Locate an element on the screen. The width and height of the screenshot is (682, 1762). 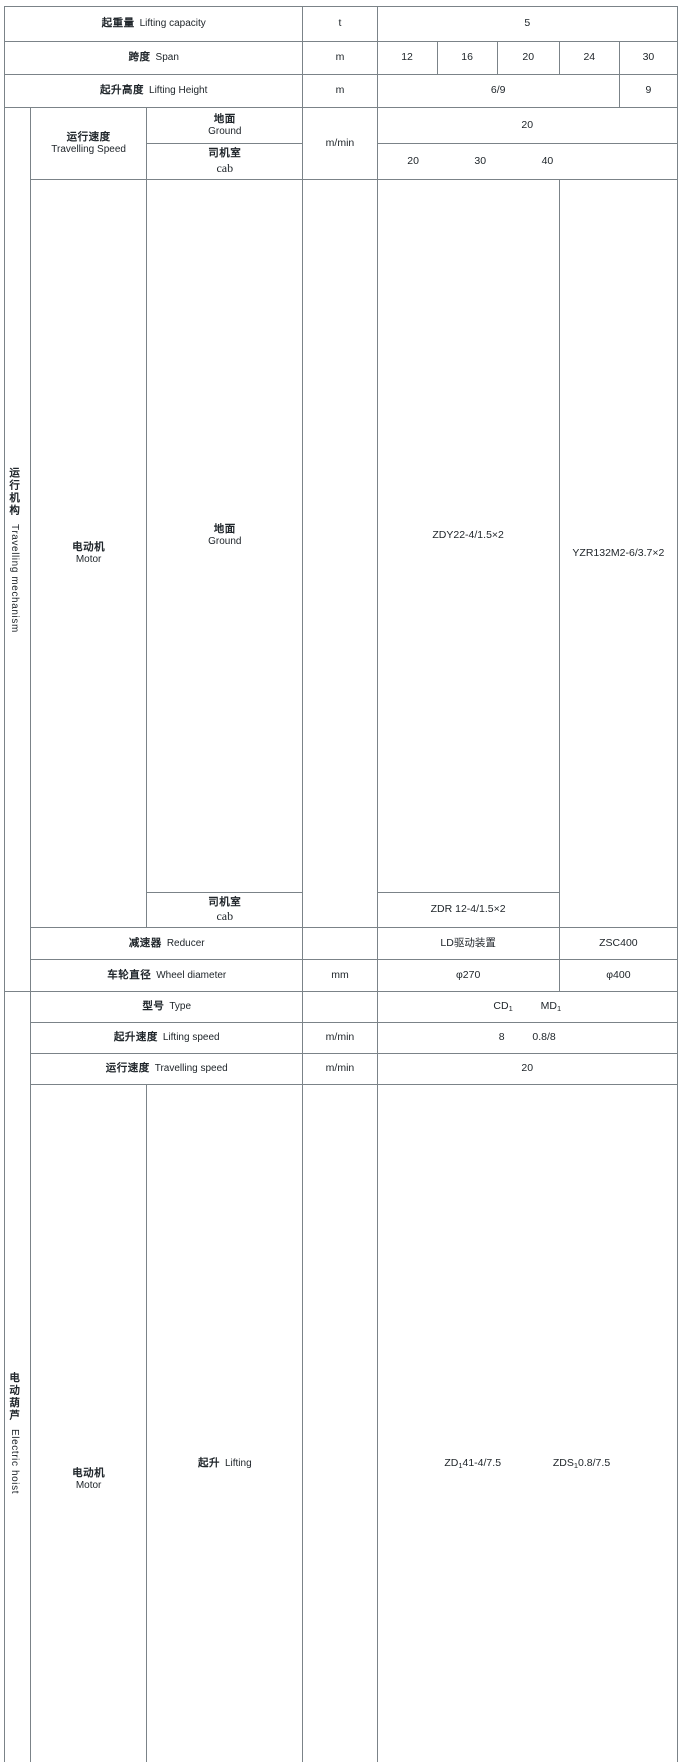
value-40: 40 is located at coordinates (547, 161).